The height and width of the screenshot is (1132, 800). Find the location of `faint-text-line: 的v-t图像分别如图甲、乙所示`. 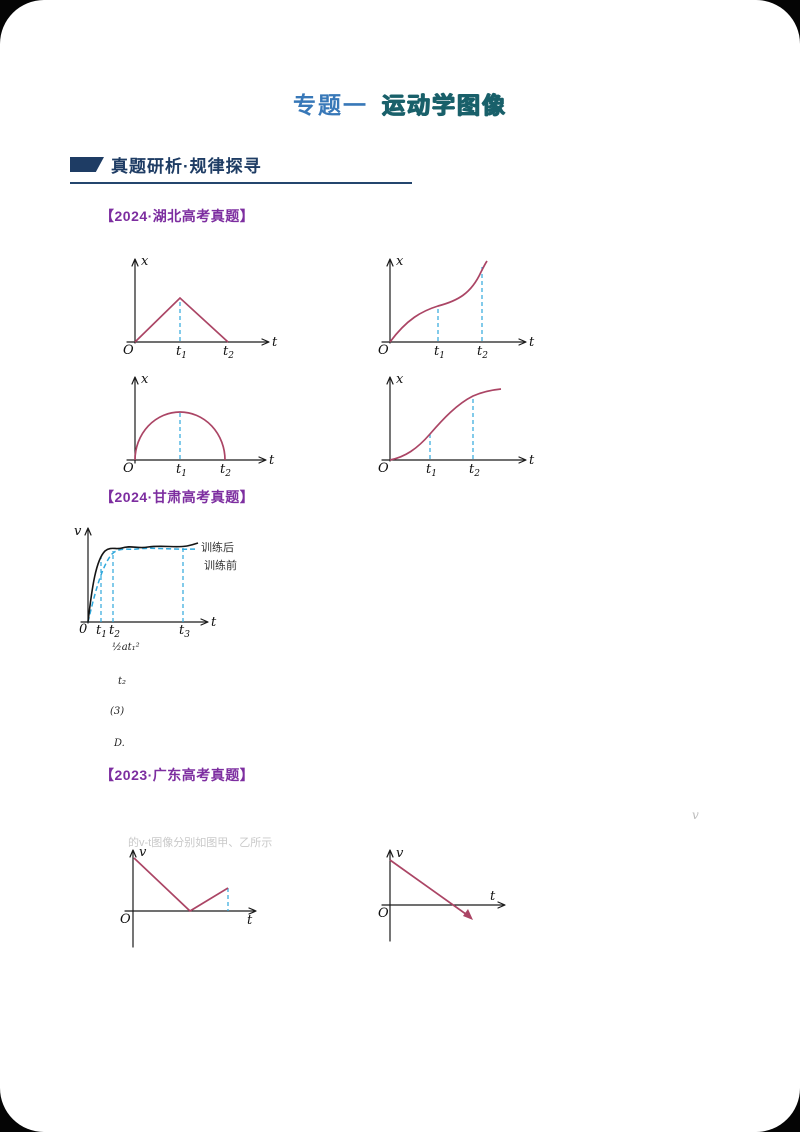

faint-text-line: 的v-t图像分别如图甲、乙所示 is located at coordinates (200, 843).